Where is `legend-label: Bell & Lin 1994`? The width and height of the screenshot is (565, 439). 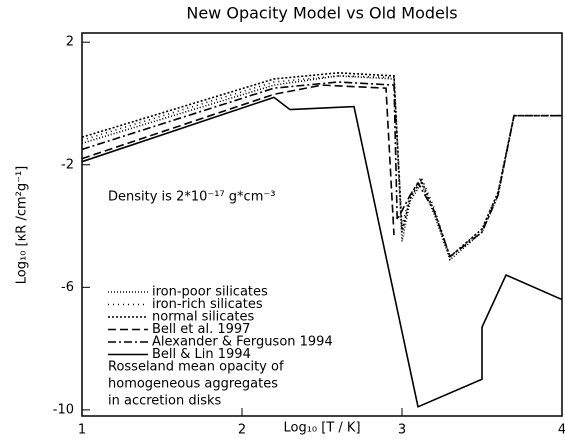
legend-label: Bell & Lin 1994 is located at coordinates (201, 354).